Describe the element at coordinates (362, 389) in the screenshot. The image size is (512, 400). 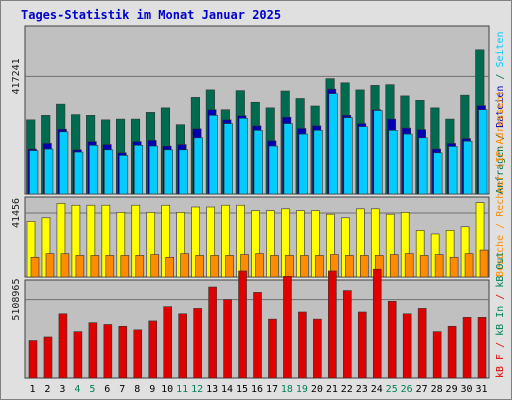
I see `day-label: 23` at that location.